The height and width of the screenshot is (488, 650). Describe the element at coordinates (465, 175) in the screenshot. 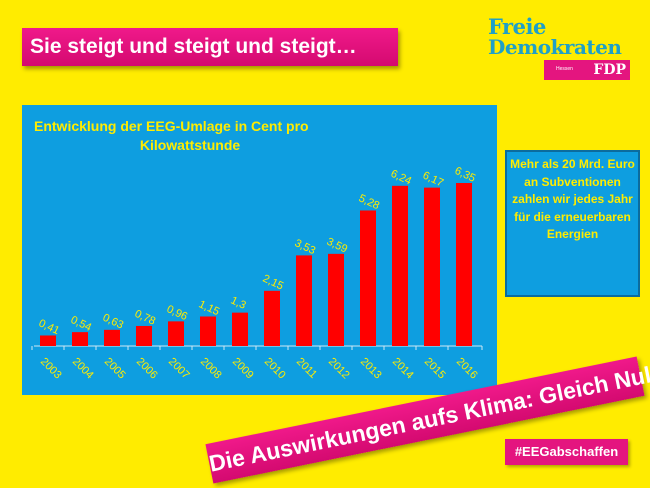

I see `data-label: 6,35` at that location.